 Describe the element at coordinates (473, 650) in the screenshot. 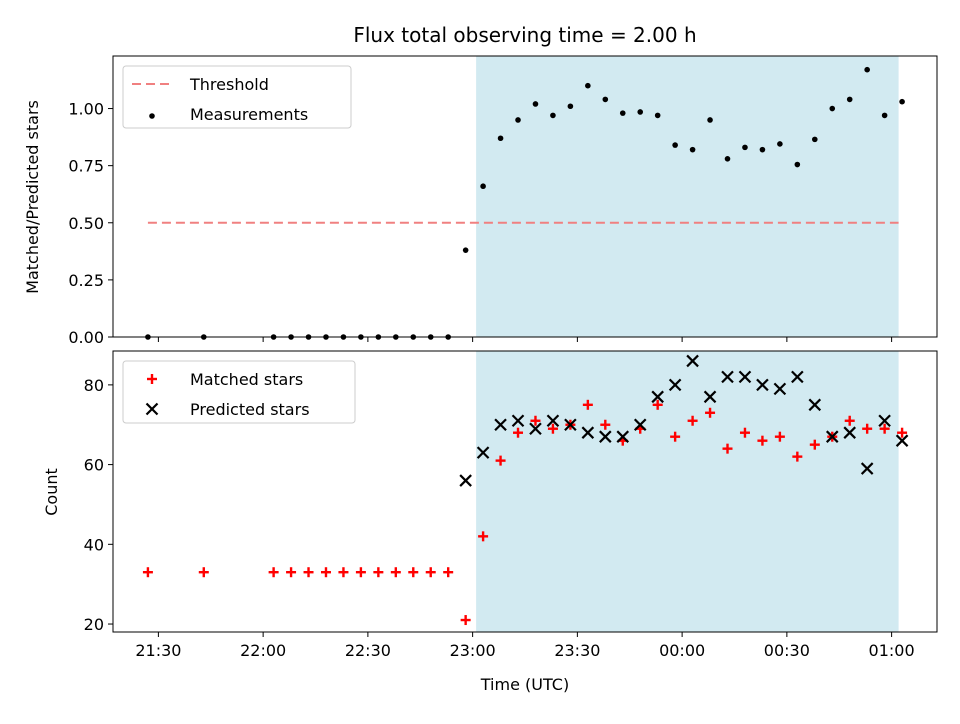

I see `x-tick-label: 23:00` at that location.